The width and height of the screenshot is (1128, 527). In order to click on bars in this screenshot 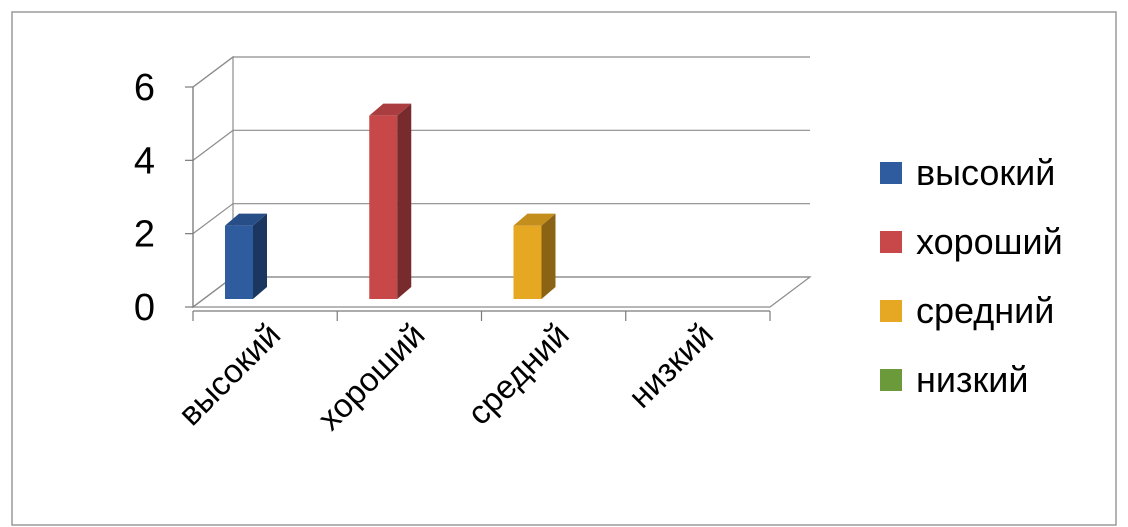, I will do `click(390, 201)`.